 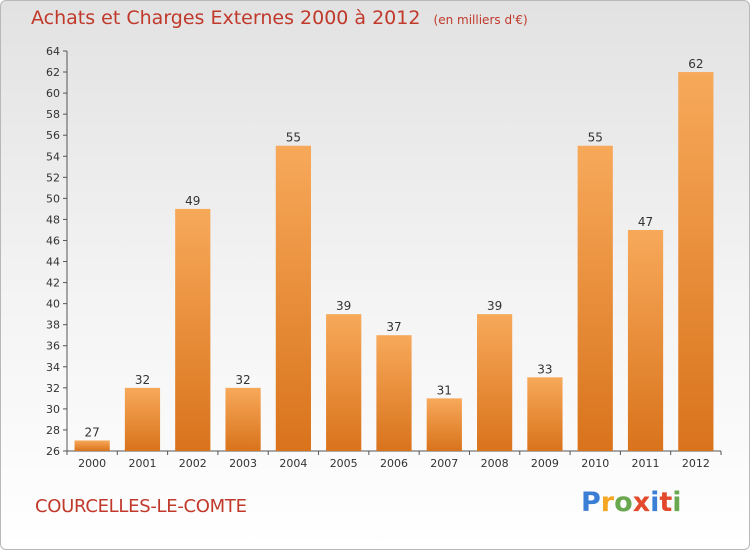 I want to click on y-tick-label: 50, so click(x=53, y=198).